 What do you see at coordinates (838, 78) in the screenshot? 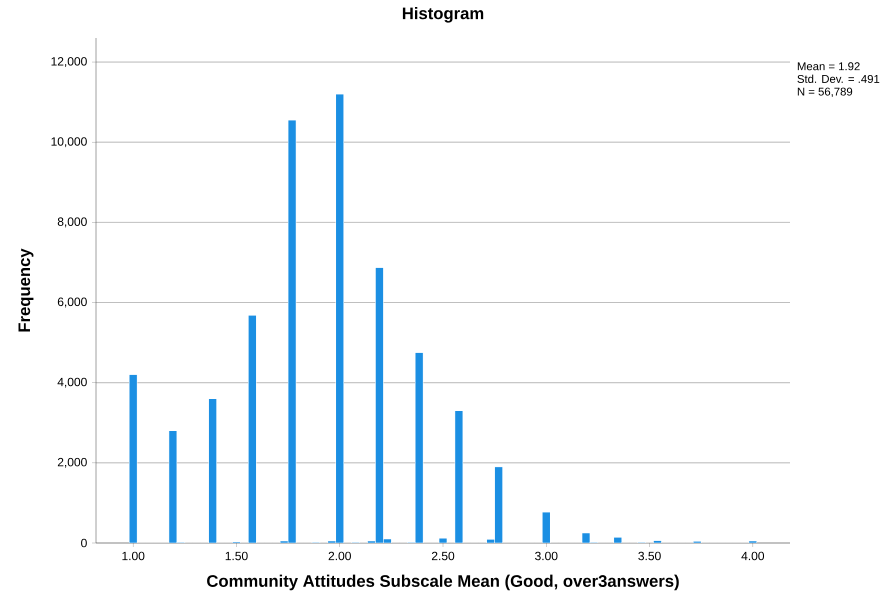
I see `text: Std. Dev. = .491` at bounding box center [838, 78].